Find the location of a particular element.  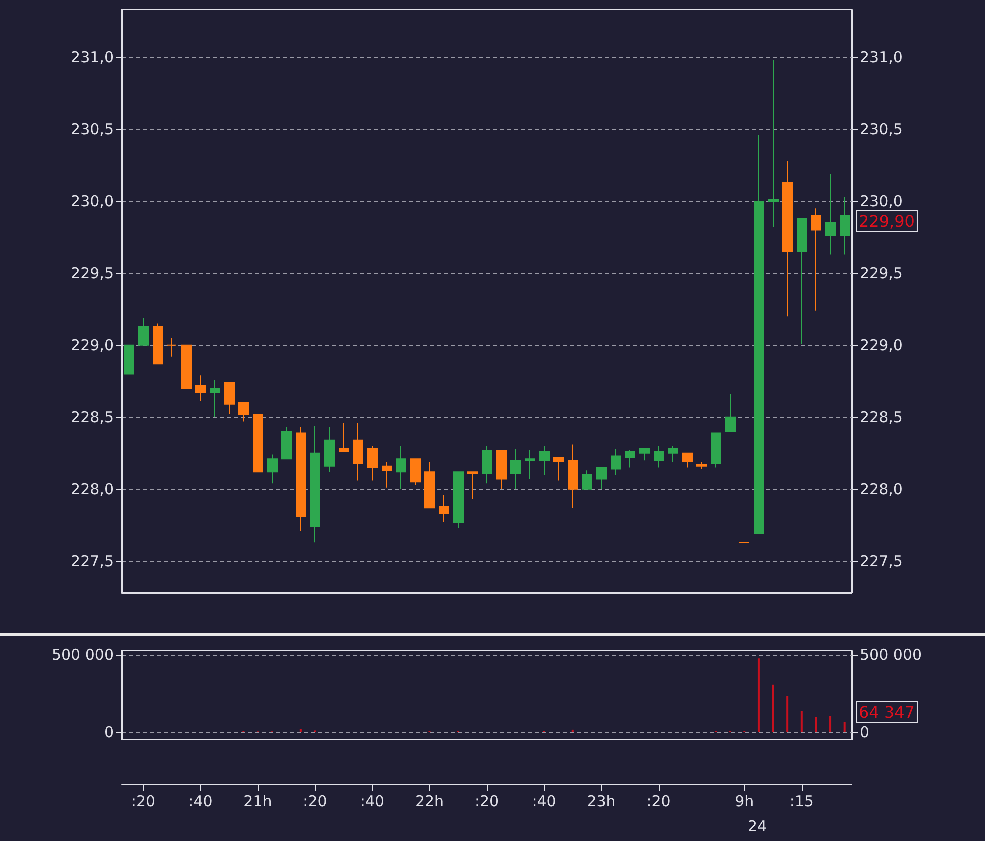

text: 64 347 is located at coordinates (887, 712).